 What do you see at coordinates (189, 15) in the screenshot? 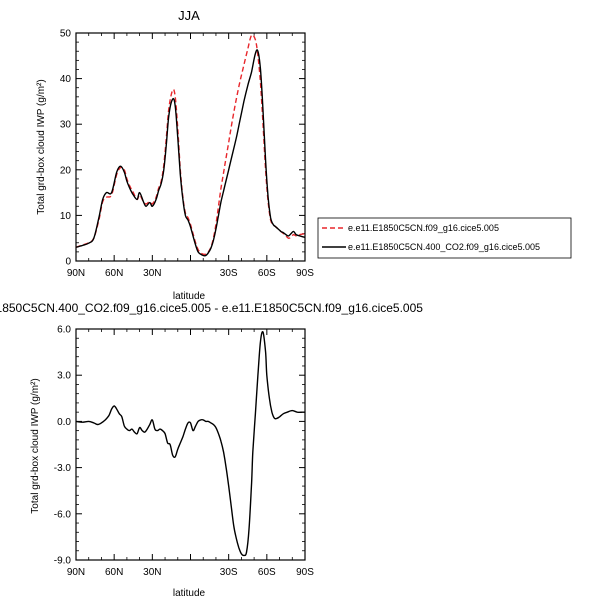
I see `chart-title: JJA` at bounding box center [189, 15].